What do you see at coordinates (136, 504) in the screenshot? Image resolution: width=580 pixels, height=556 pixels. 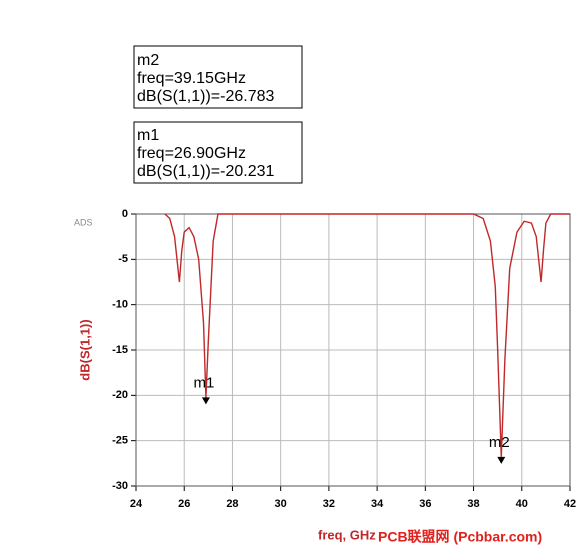 I see `x-tick-label: 24` at bounding box center [136, 504].